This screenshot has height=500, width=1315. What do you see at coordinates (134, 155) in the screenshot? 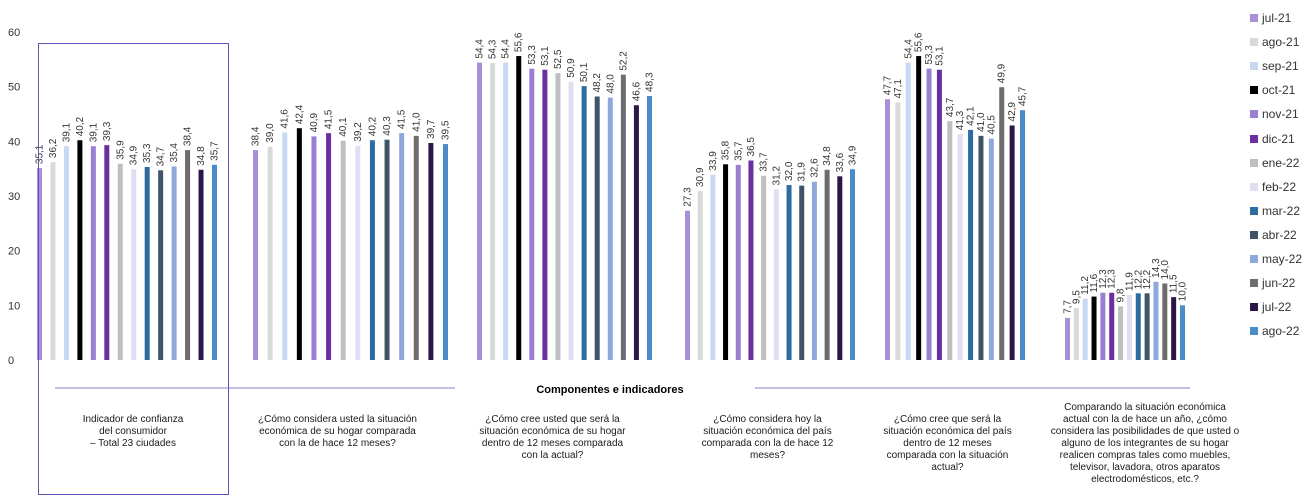
I see `data-label: 34,9` at bounding box center [134, 155].